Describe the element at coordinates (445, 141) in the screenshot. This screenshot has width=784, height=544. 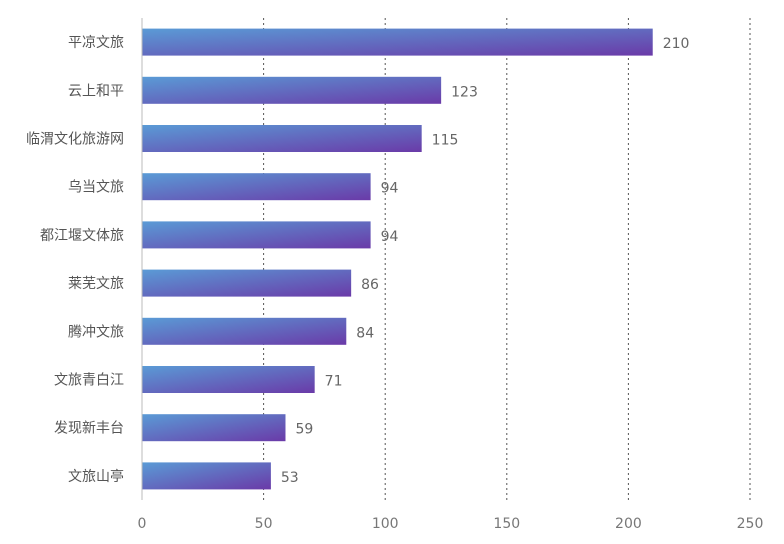
I see `value-label: 115` at that location.